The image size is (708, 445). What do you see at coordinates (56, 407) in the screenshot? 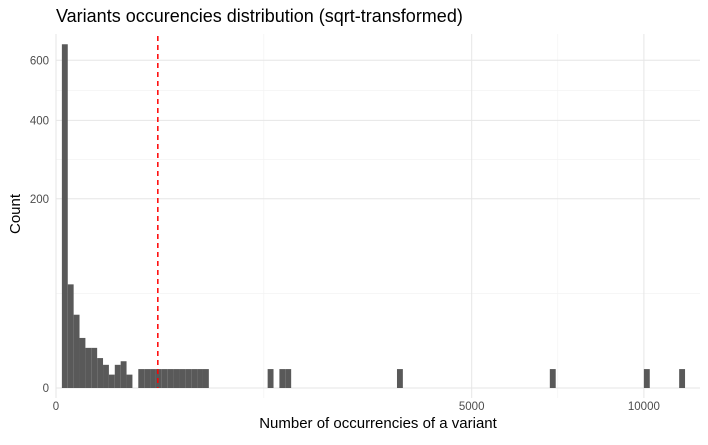
I see `x-tick-label: 0` at bounding box center [56, 407].